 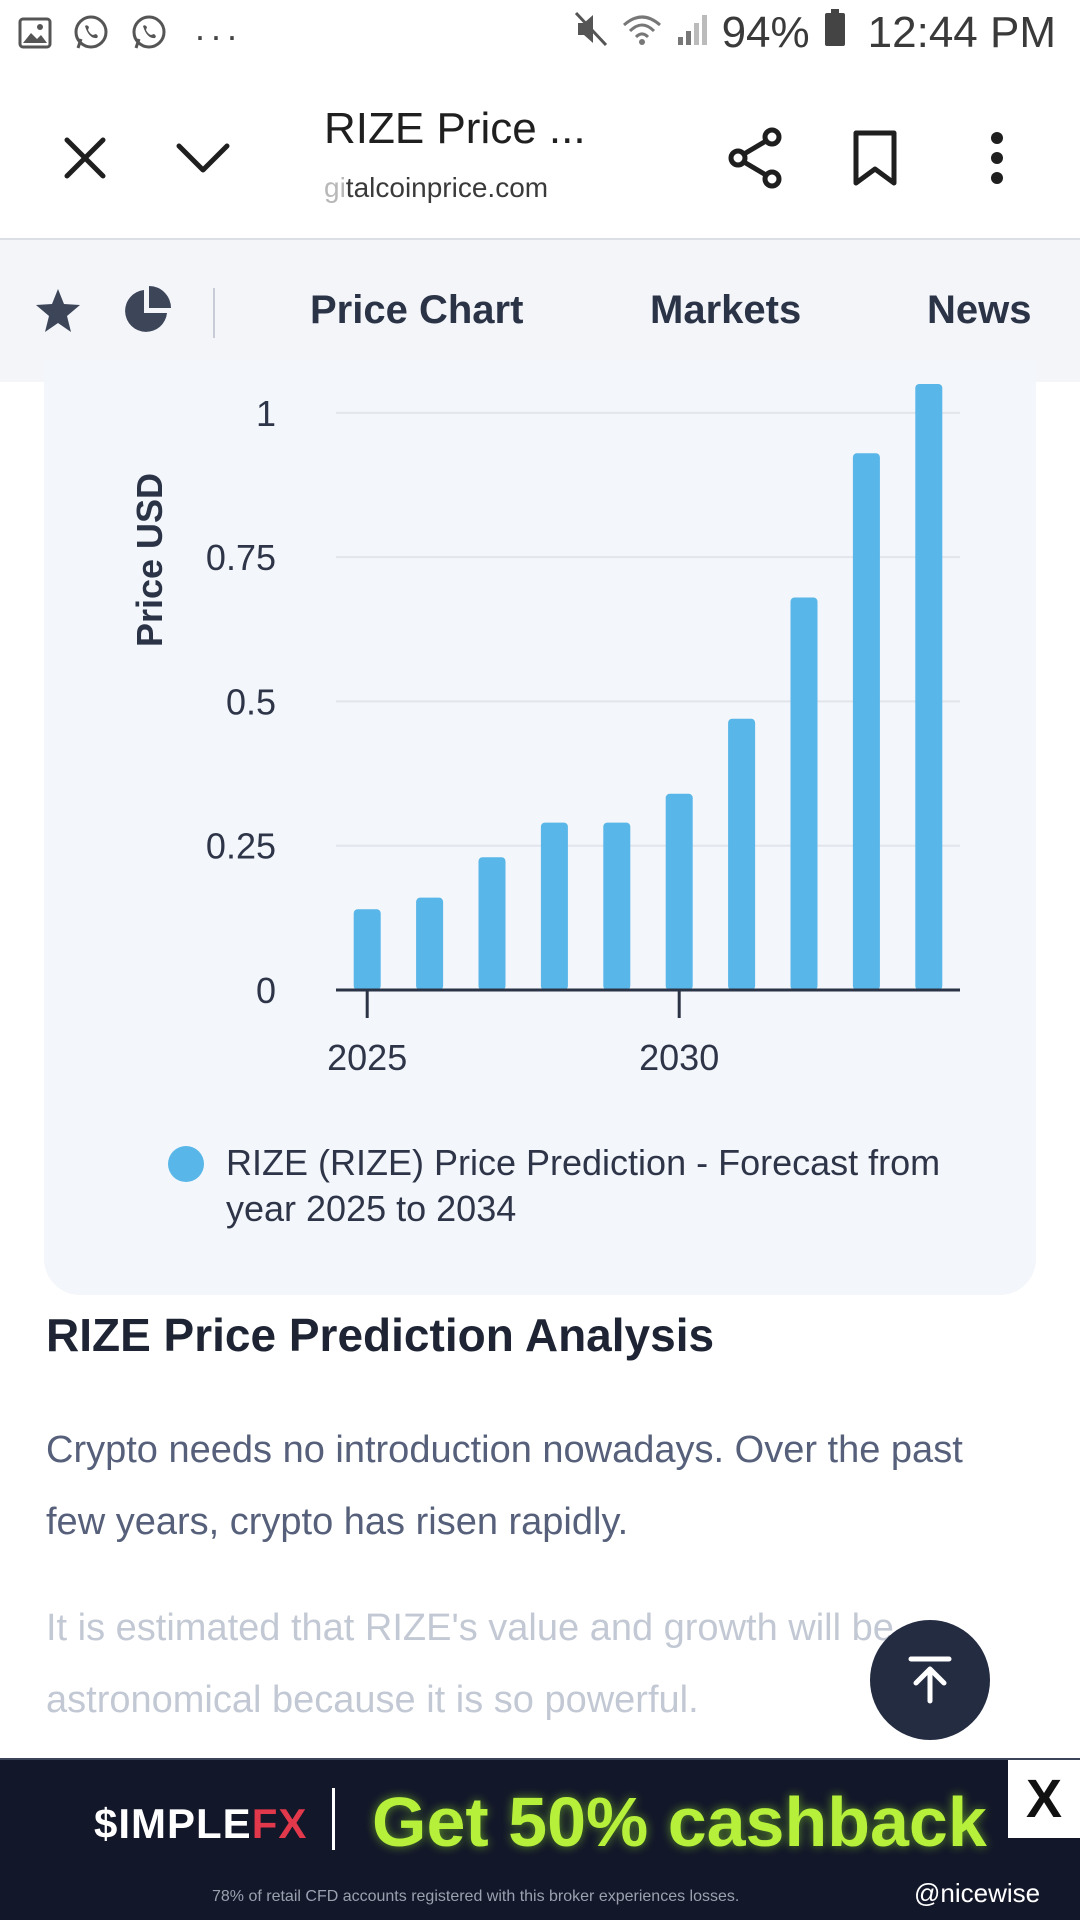 What do you see at coordinates (367, 1057) in the screenshot?
I see `x-tick-label: 2025` at bounding box center [367, 1057].